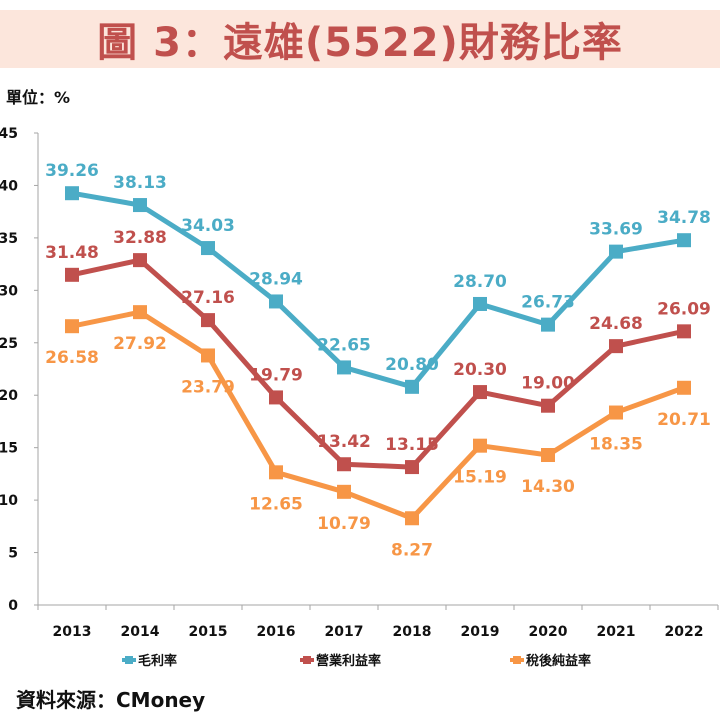 The height and width of the screenshot is (720, 720). I want to click on x-tick-label: 2020, so click(548, 632).